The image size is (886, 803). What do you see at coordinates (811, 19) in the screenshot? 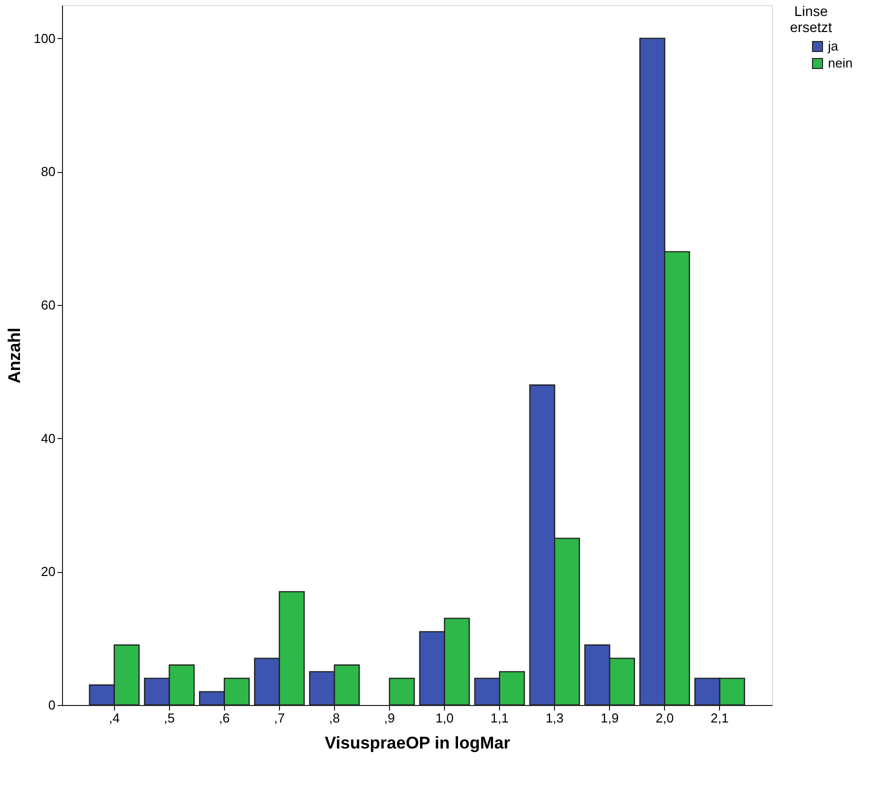
I see `legend-title: Linse ersetzt` at bounding box center [811, 19].